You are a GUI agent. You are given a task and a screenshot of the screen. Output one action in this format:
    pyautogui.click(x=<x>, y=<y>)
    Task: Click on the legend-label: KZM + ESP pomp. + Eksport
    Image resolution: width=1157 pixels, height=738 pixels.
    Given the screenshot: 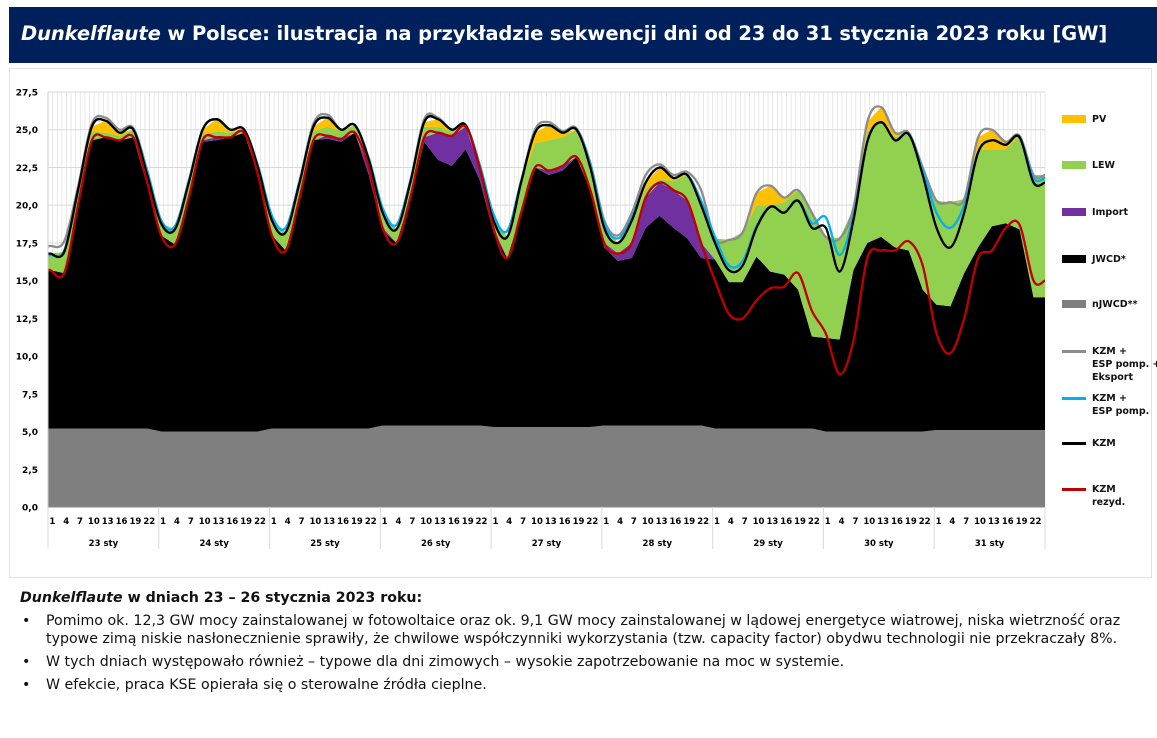 What is the action you would take?
    pyautogui.click(x=1124, y=364)
    